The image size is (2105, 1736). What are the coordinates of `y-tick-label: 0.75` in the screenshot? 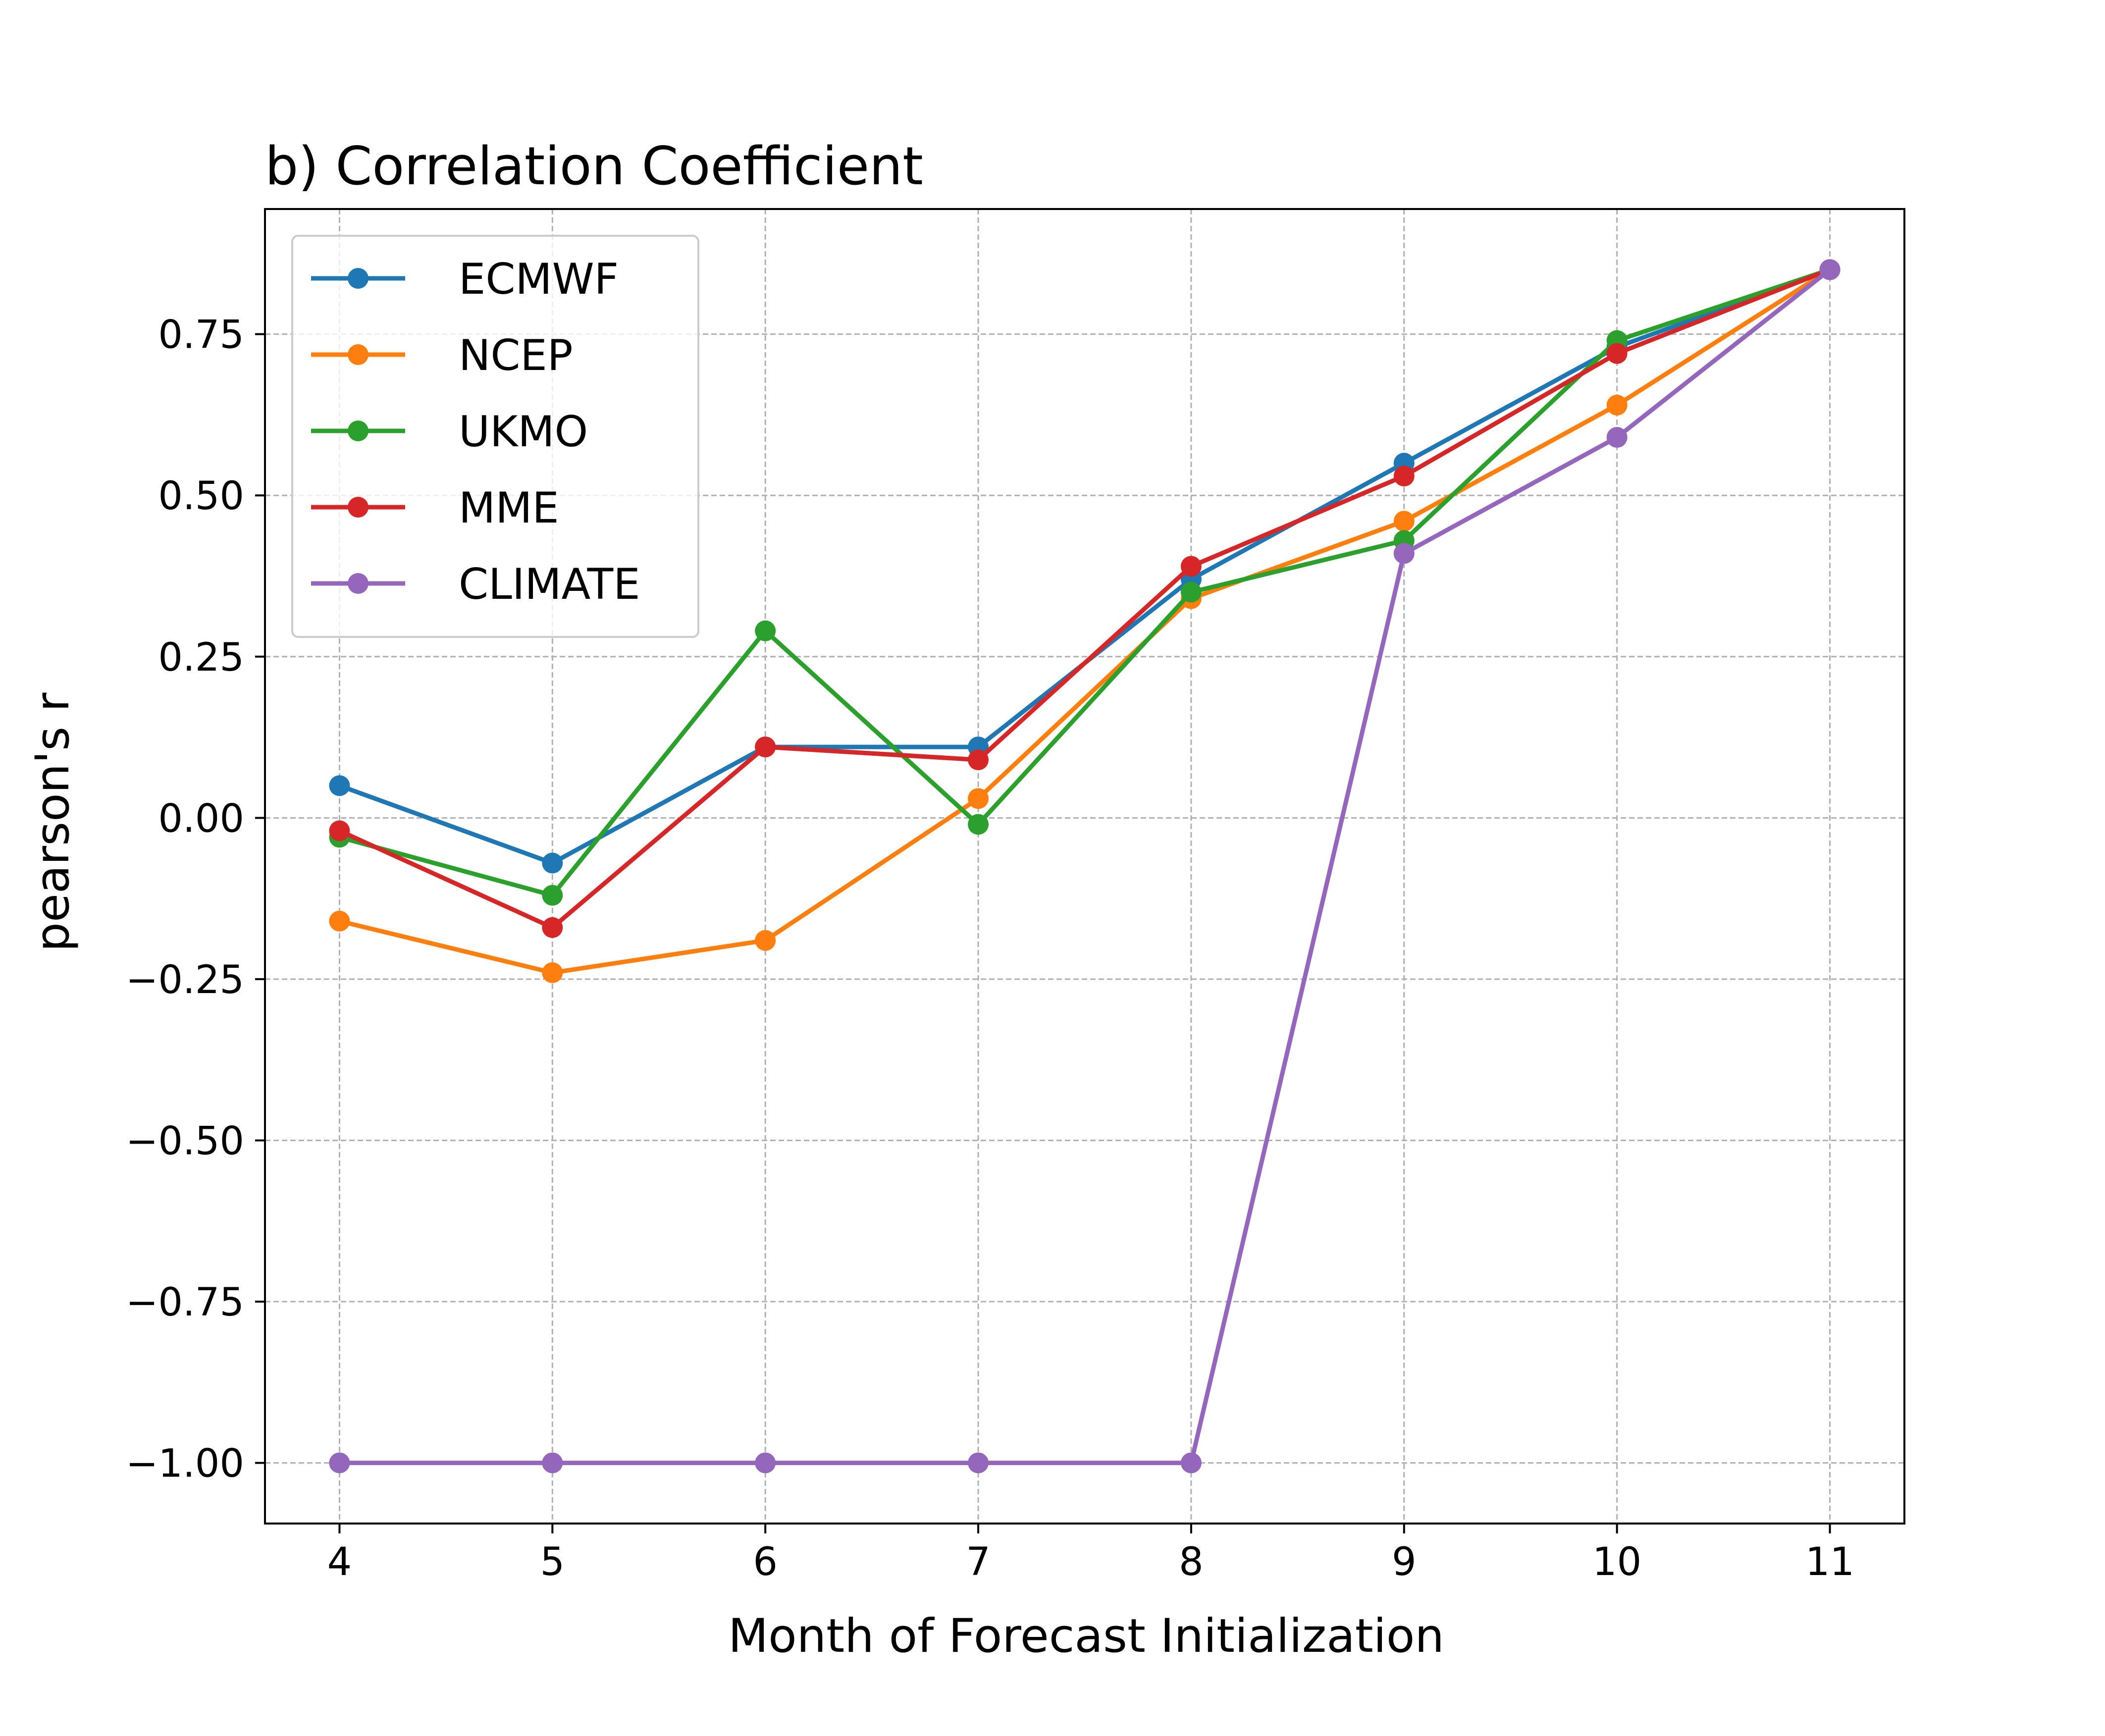 It's located at (201, 335).